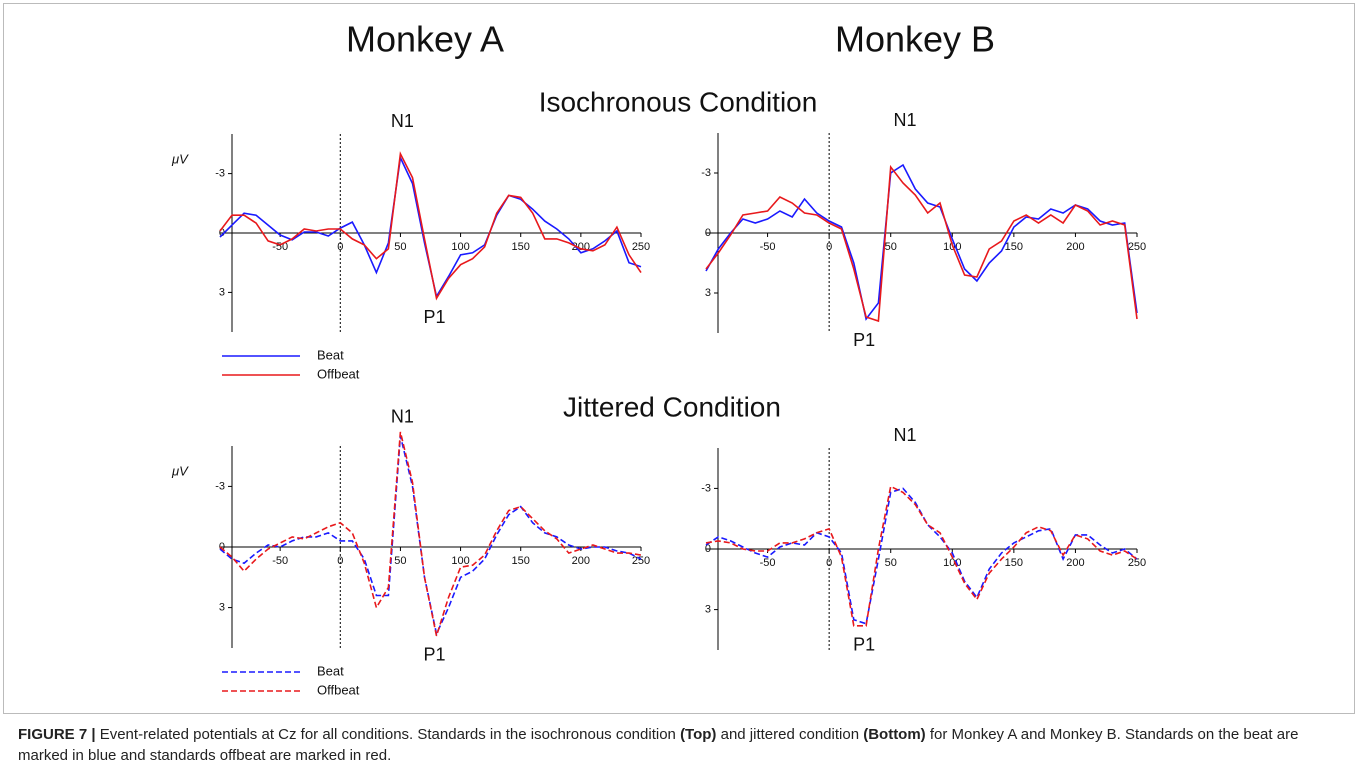 Image resolution: width=1358 pixels, height=783 pixels. Describe the element at coordinates (57, 734) in the screenshot. I see `caption-label: FIGURE 7 |` at that location.